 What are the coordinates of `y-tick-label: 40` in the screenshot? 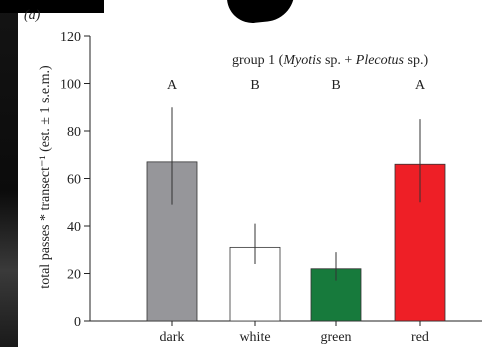 It's located at (74, 227).